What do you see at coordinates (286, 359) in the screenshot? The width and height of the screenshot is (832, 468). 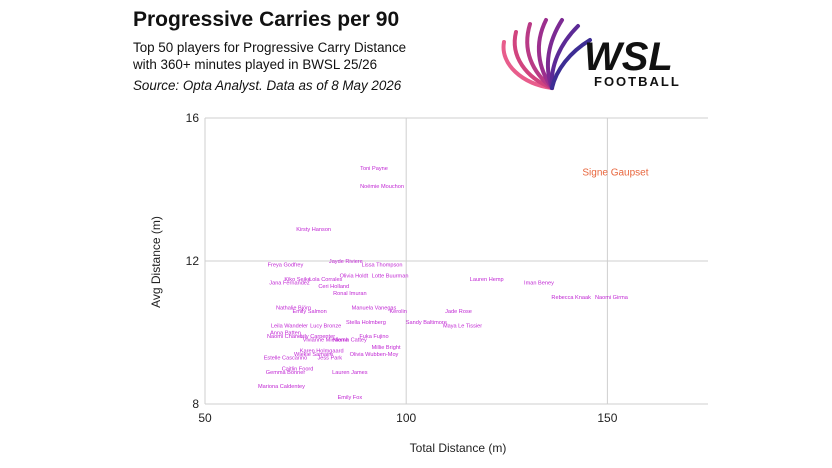 I see `point-label: Estelle Cascarino` at bounding box center [286, 359].